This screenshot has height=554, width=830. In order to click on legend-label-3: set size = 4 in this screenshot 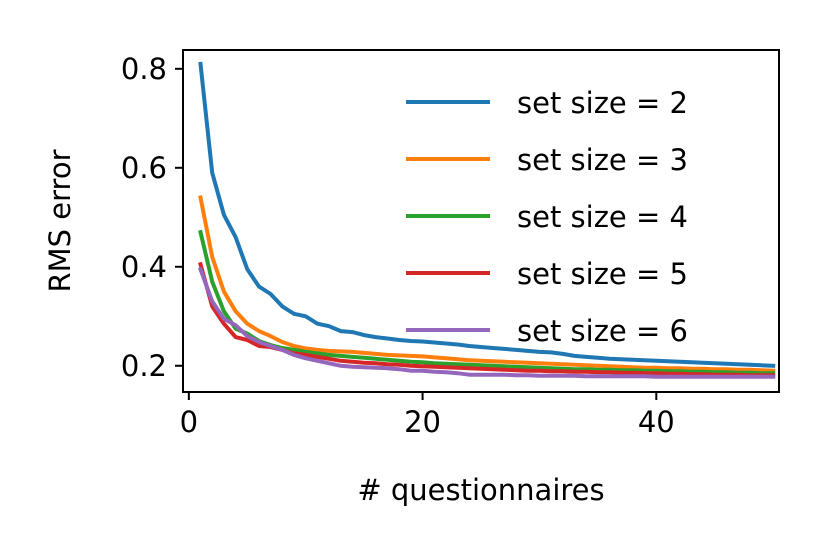, I will do `click(602, 217)`.